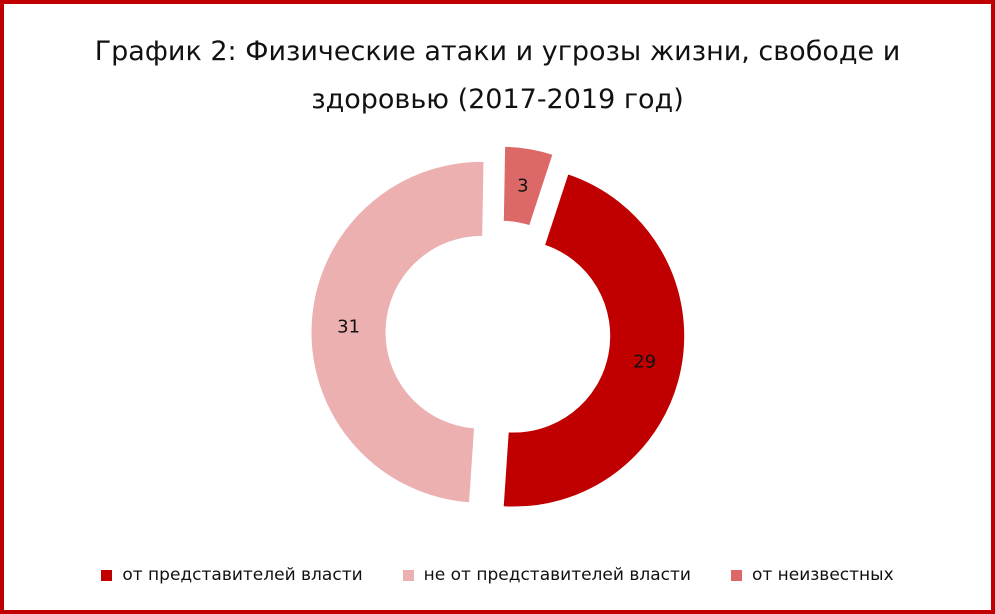  Describe the element at coordinates (644, 362) in the screenshot. I see `data-label-authorities: 29` at that location.